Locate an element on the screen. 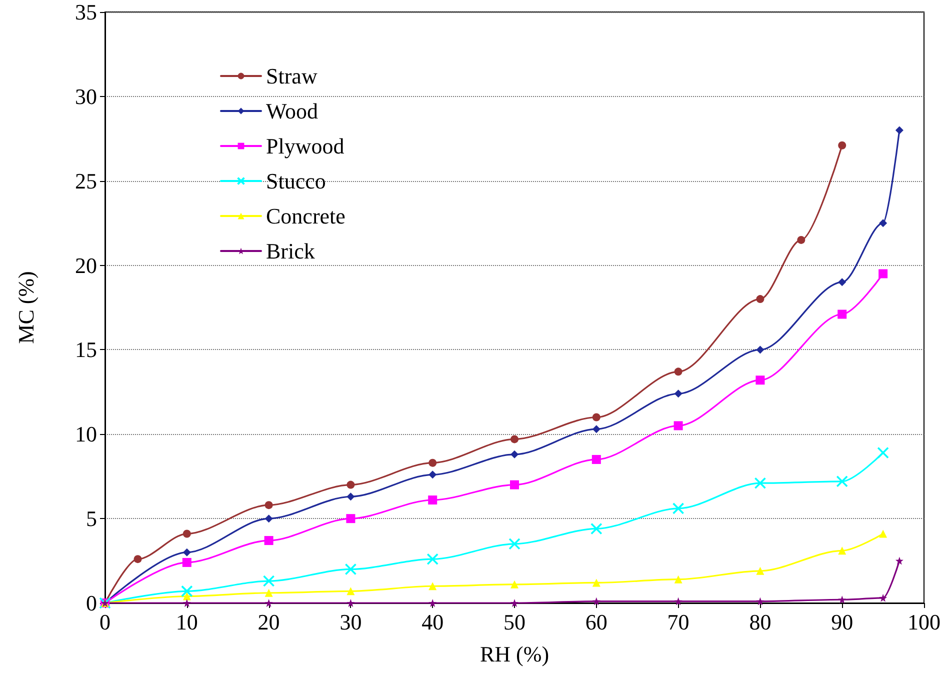 This screenshot has height=693, width=947. legend-label: Straw is located at coordinates (292, 76).